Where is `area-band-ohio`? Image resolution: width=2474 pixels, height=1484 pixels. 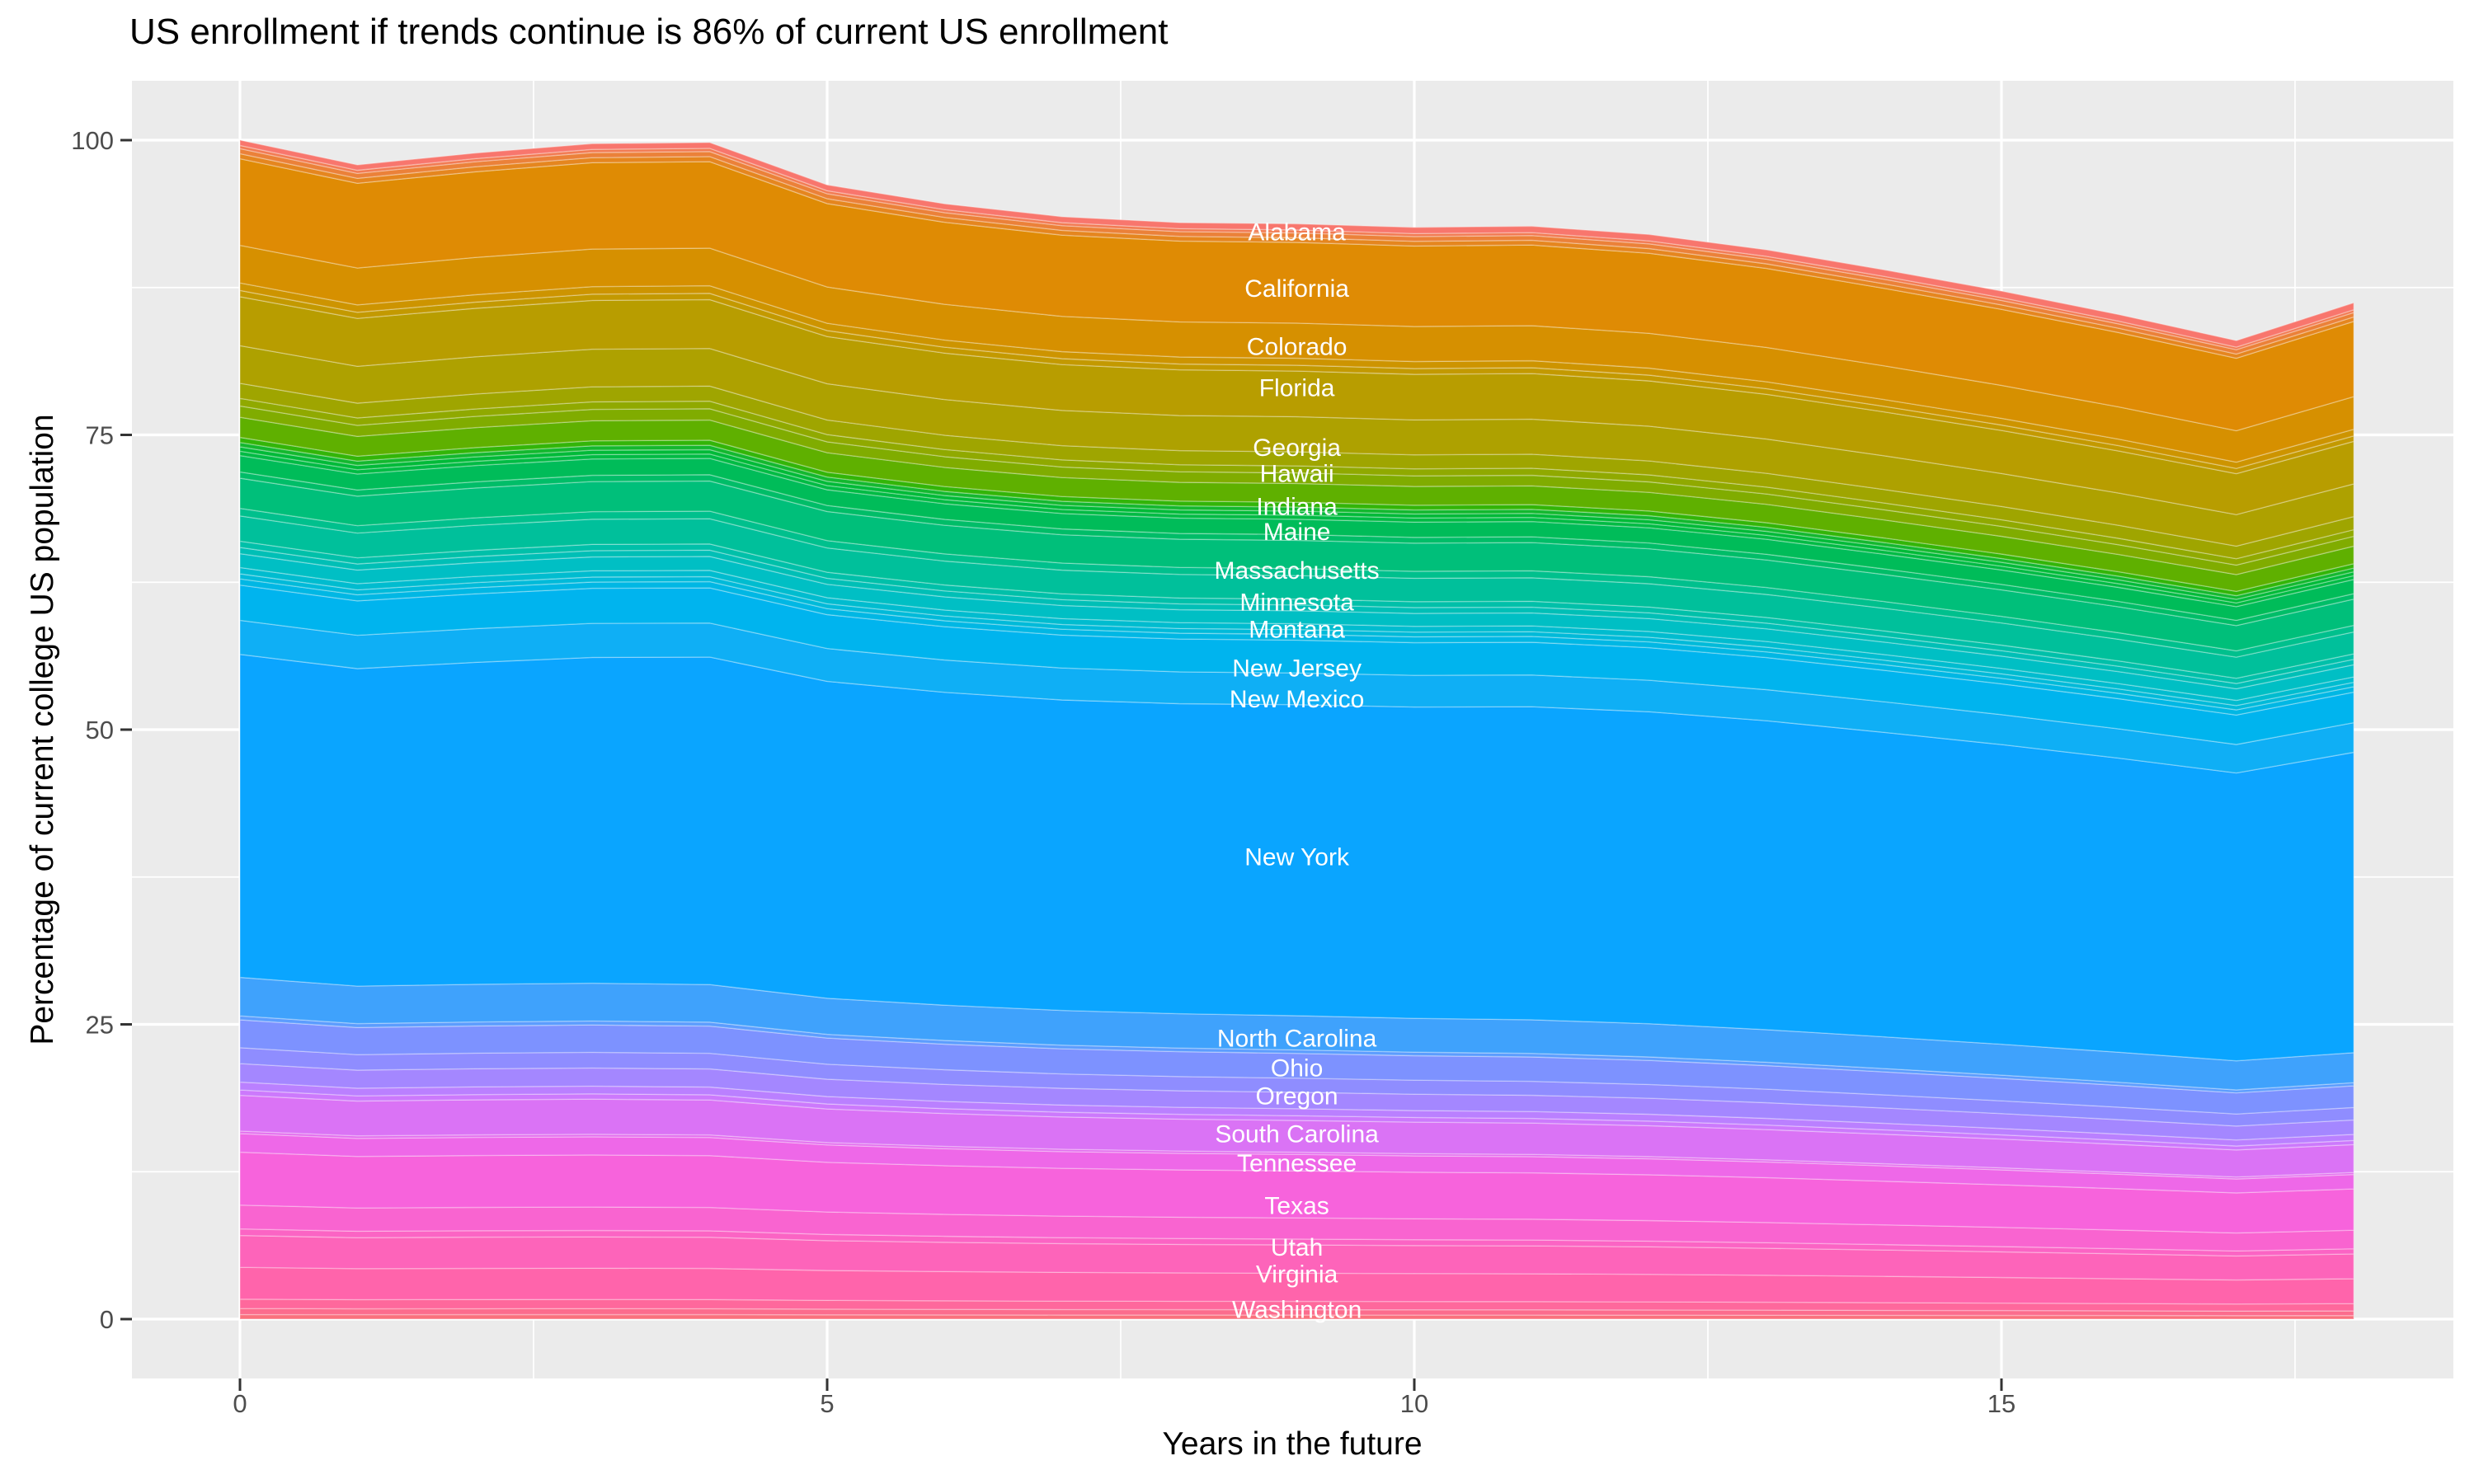 area-band-ohio is located at coordinates (1296, 1067).